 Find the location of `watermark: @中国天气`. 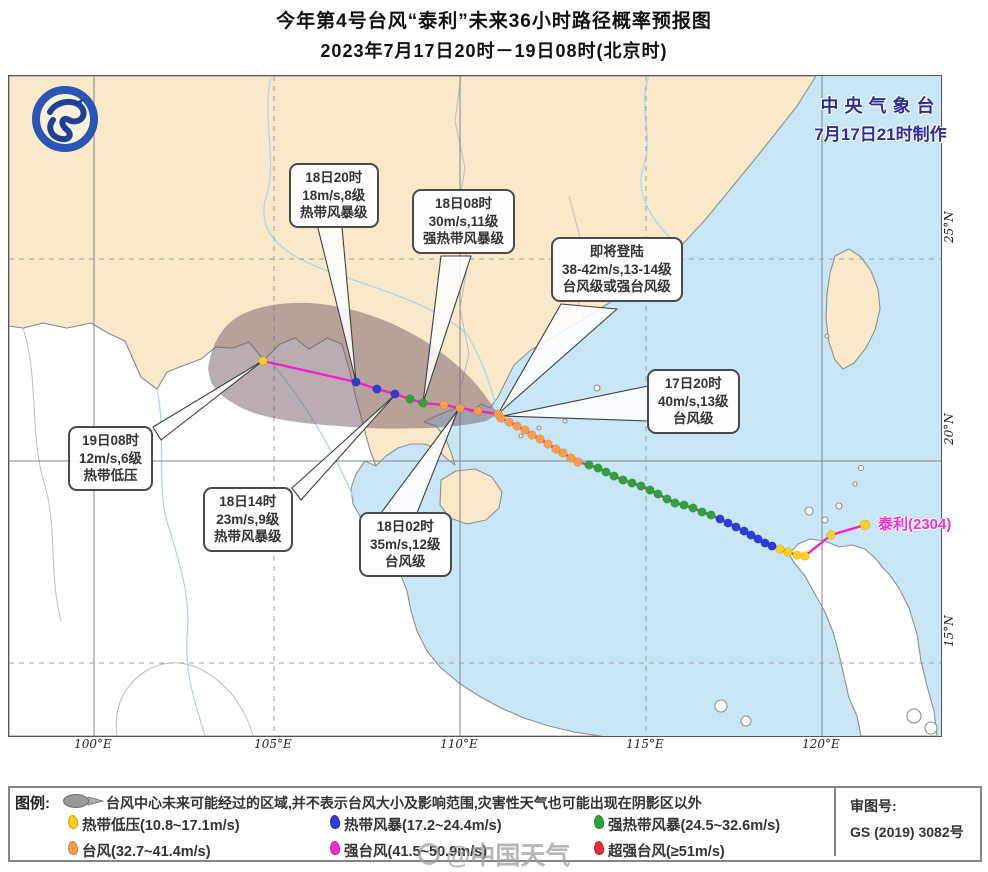

watermark: @中国天气 is located at coordinates (494, 854).